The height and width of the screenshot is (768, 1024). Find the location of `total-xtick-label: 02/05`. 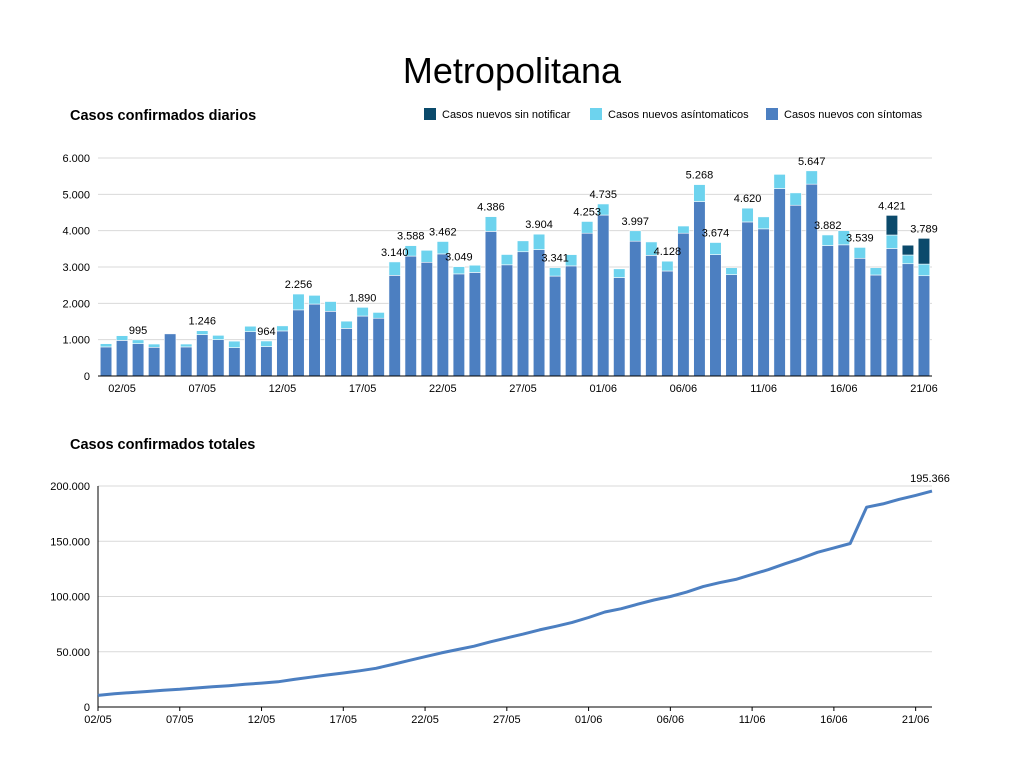

total-xtick-label: 02/05 is located at coordinates (98, 720).